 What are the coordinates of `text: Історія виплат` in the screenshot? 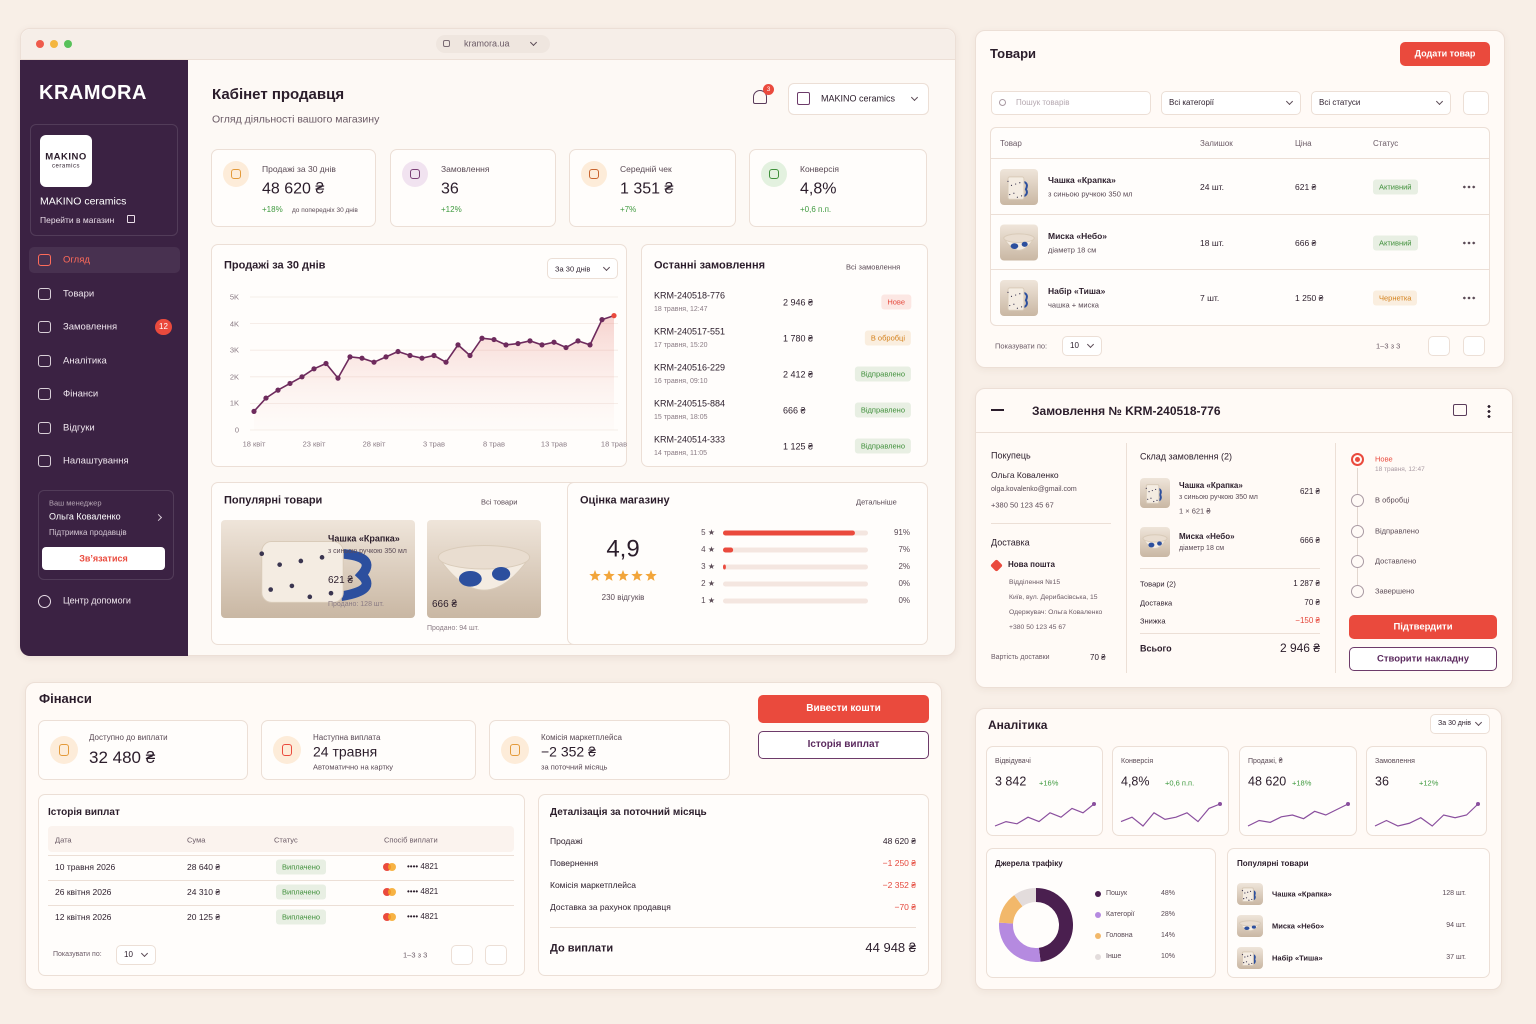 It's located at (84, 812).